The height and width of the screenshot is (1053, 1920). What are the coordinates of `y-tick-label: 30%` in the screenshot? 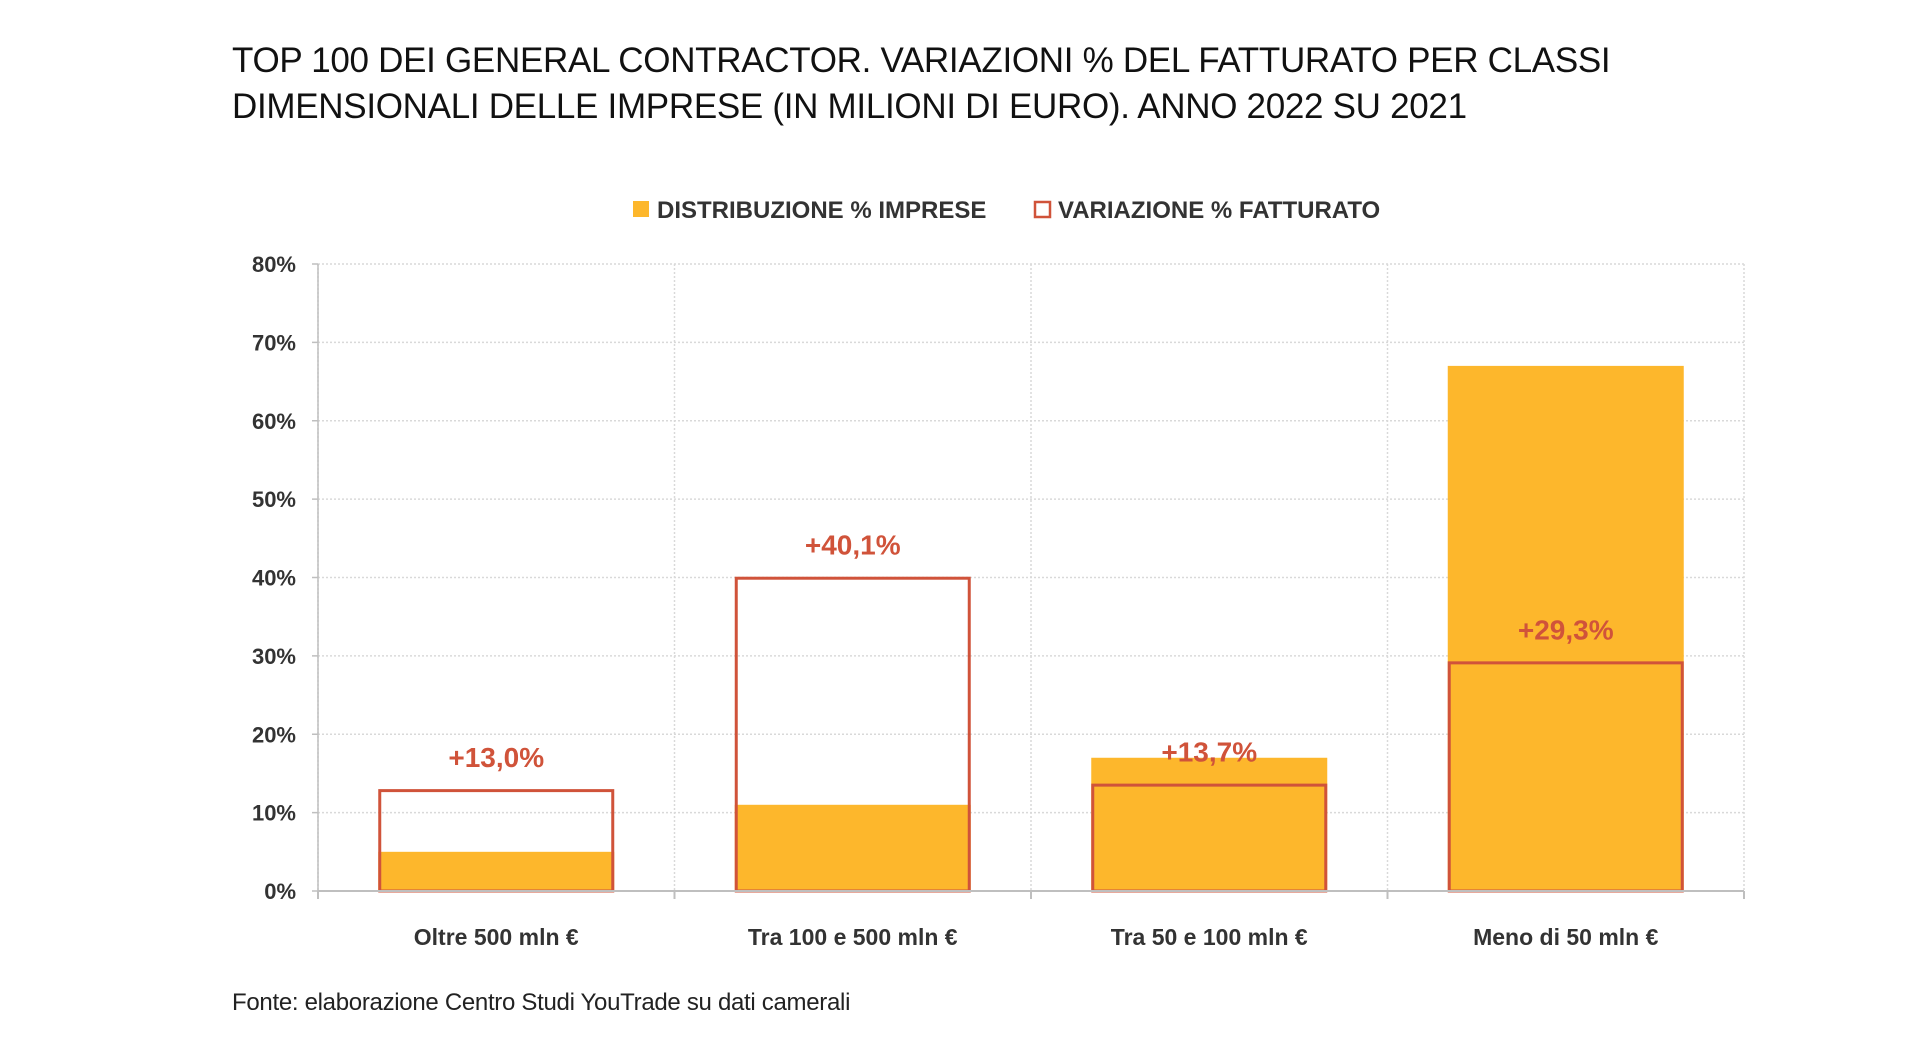 It's located at (274, 656).